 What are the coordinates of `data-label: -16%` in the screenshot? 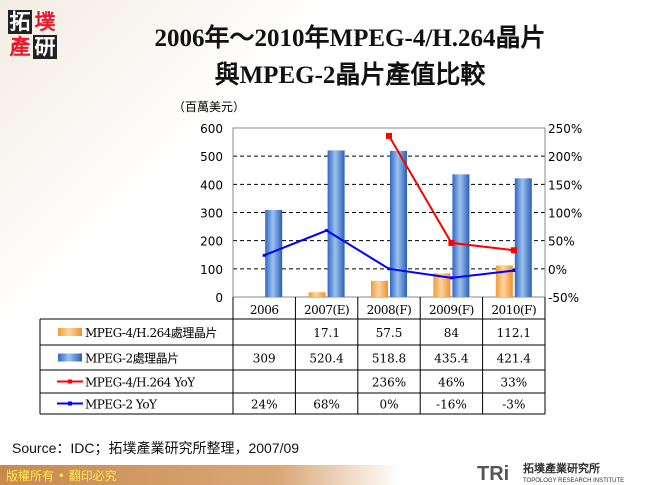 It's located at (451, 405).